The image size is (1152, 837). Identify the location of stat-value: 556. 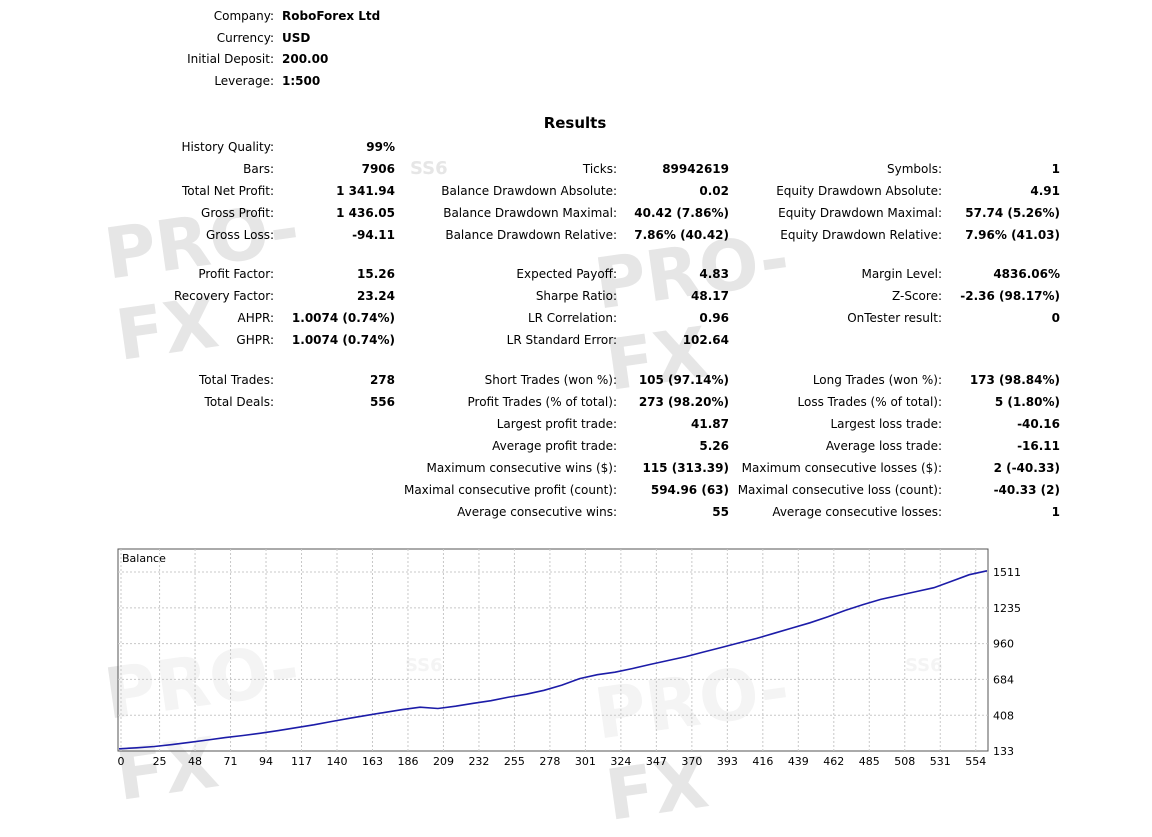
(382, 402).